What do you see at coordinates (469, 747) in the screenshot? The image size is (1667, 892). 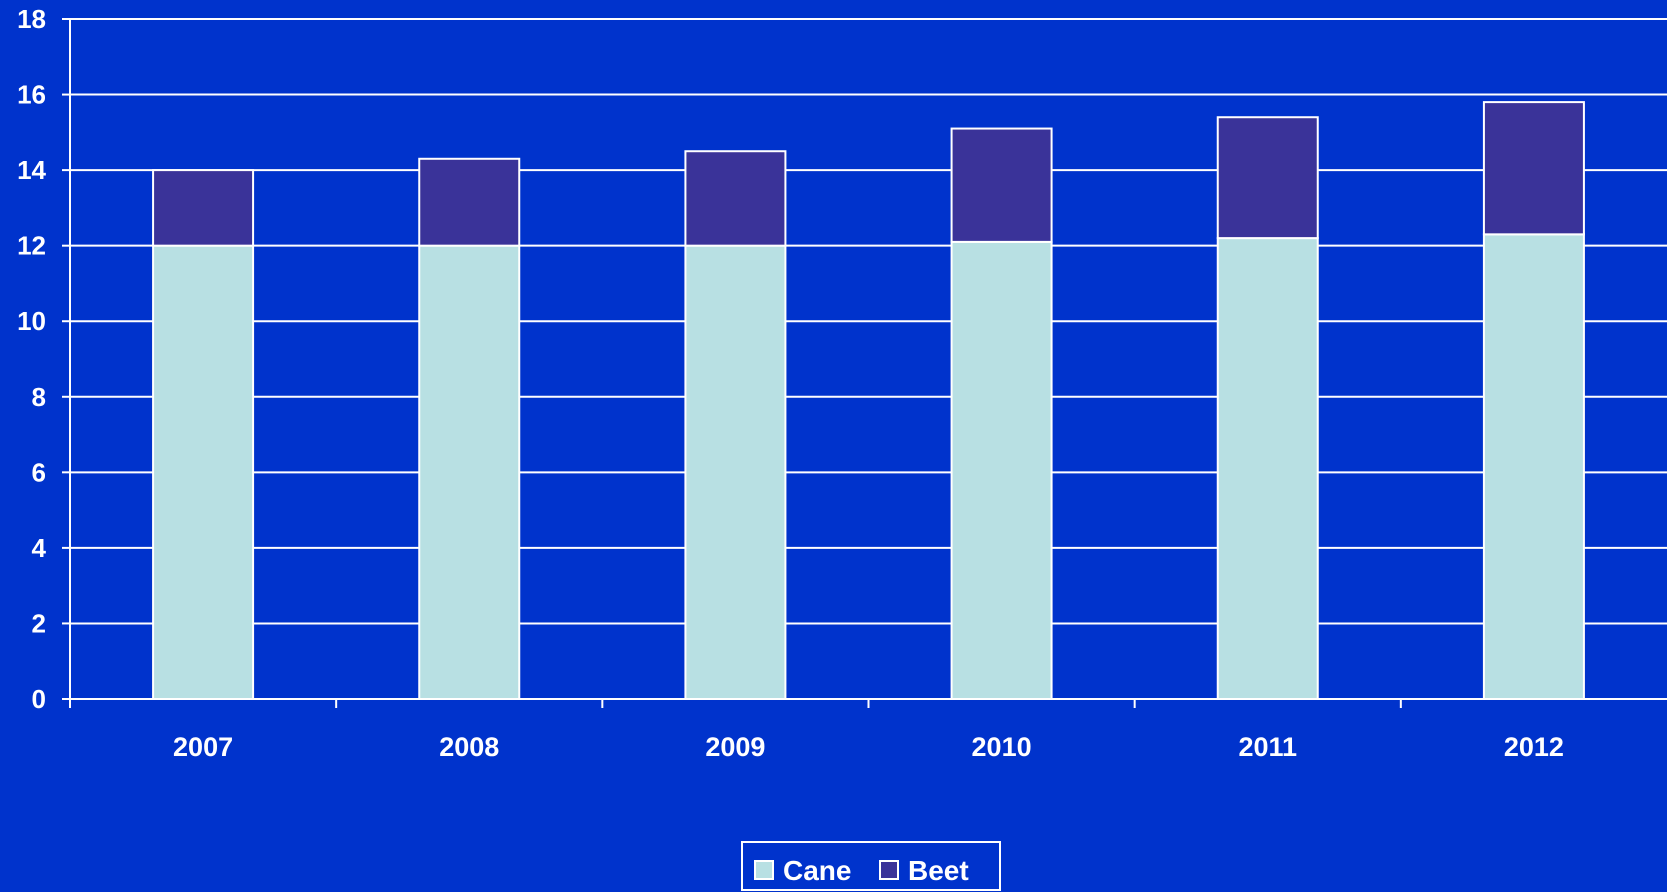 I see `x-tick-label: 2008` at bounding box center [469, 747].